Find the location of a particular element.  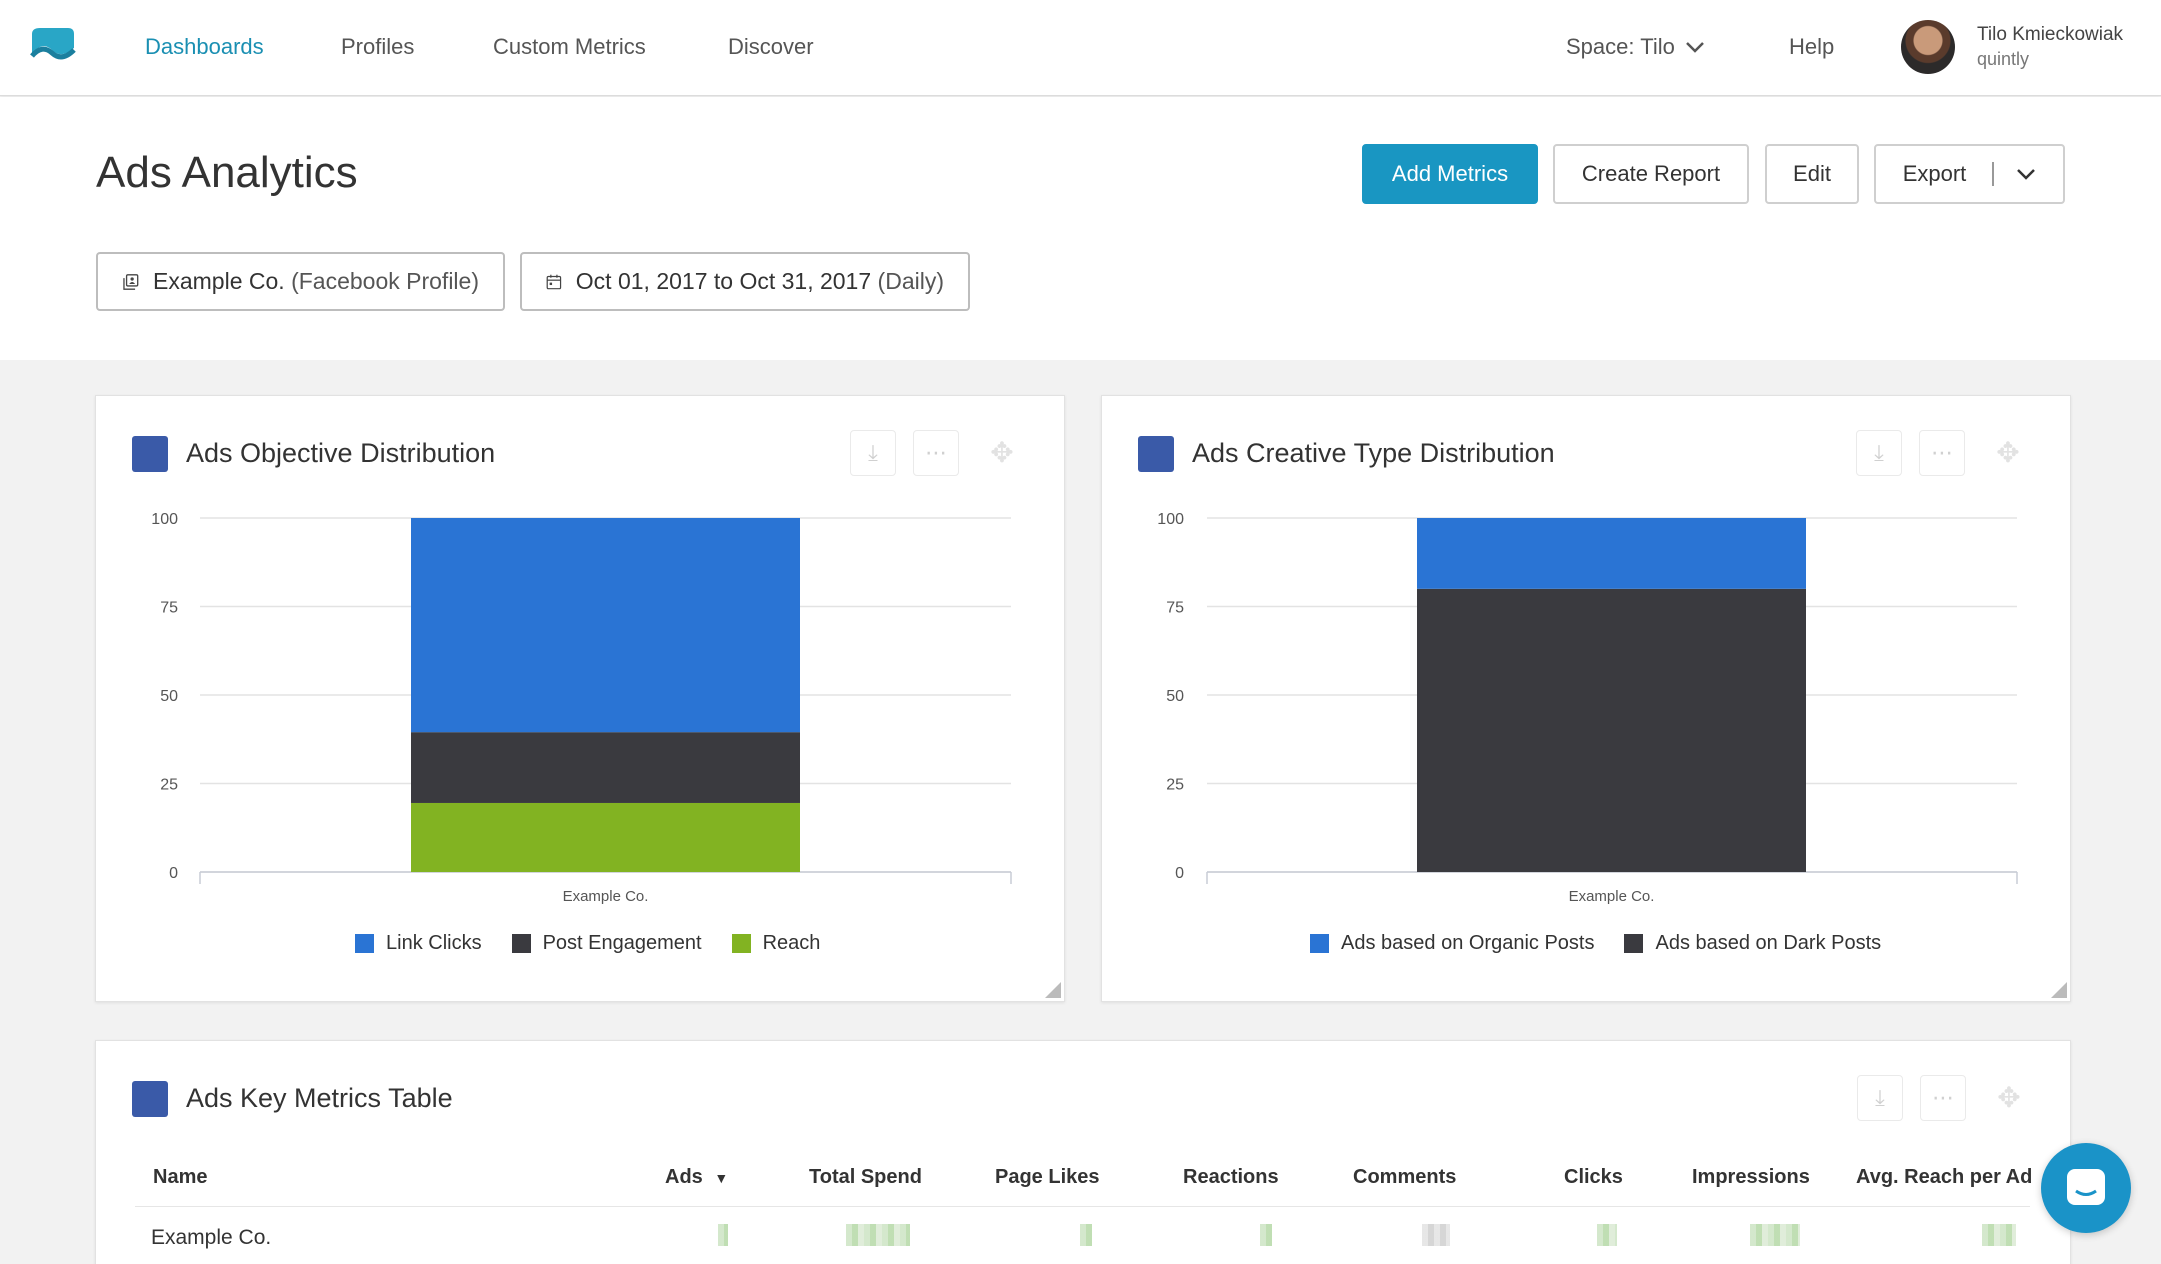

date-range-filter: Oct 01, 2017 to Oct 31, 2017 (Daily) is located at coordinates (745, 281).